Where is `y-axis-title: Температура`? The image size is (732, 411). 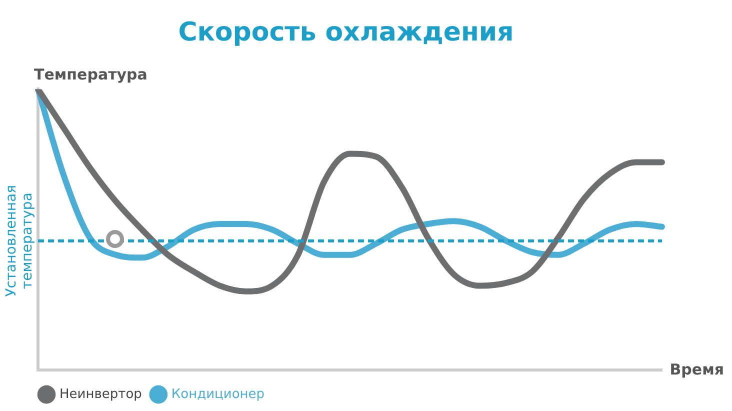
y-axis-title: Температура is located at coordinates (91, 75).